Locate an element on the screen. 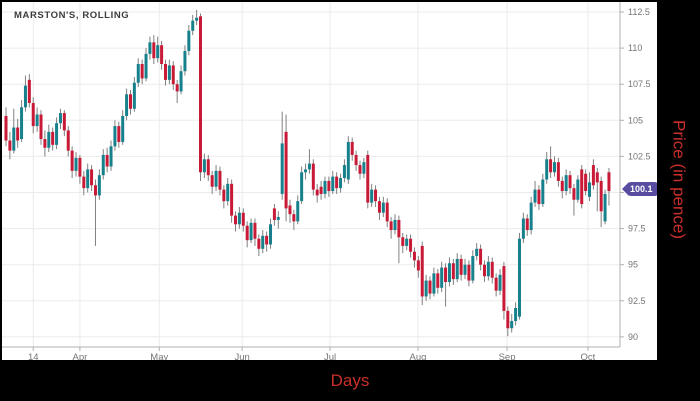 The image size is (700, 401). svg-text: Jul is located at coordinates (330, 356).